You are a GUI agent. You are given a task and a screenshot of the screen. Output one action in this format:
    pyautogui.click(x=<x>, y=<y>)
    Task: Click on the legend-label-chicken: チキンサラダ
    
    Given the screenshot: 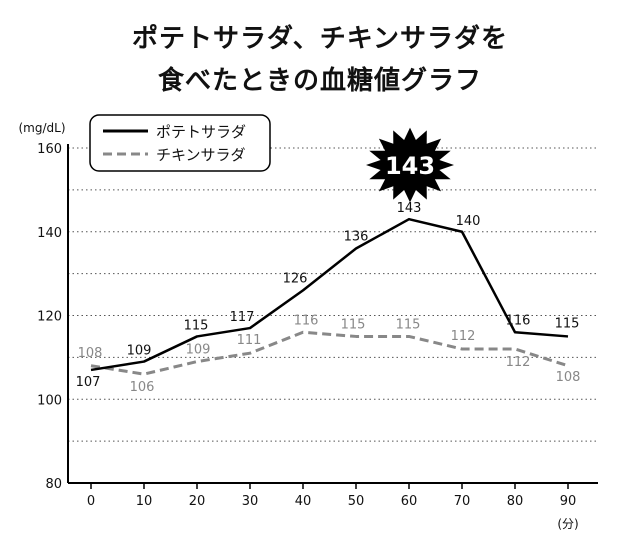 What is the action you would take?
    pyautogui.click(x=201, y=155)
    